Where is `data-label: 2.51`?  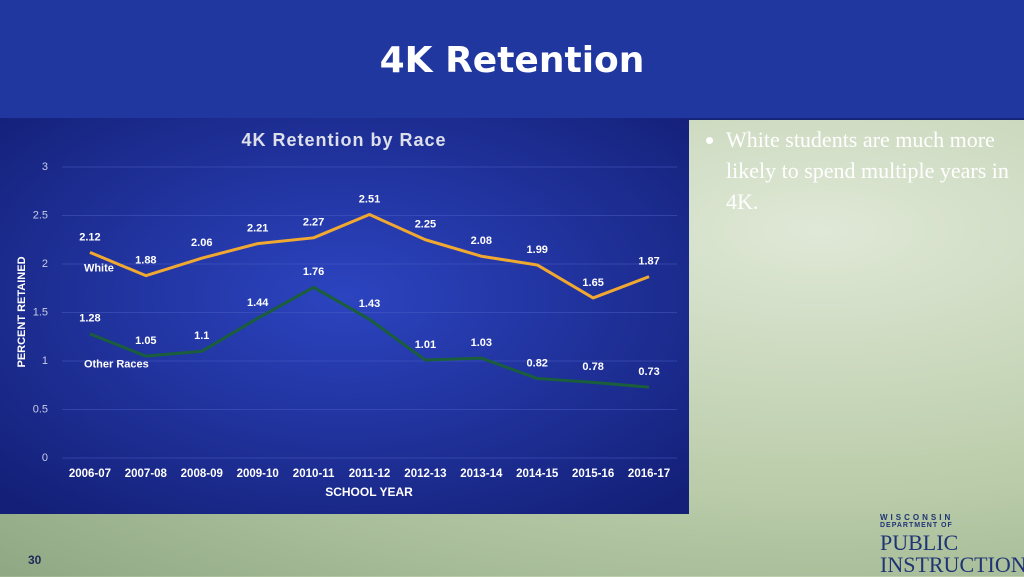 data-label: 2.51 is located at coordinates (369, 199).